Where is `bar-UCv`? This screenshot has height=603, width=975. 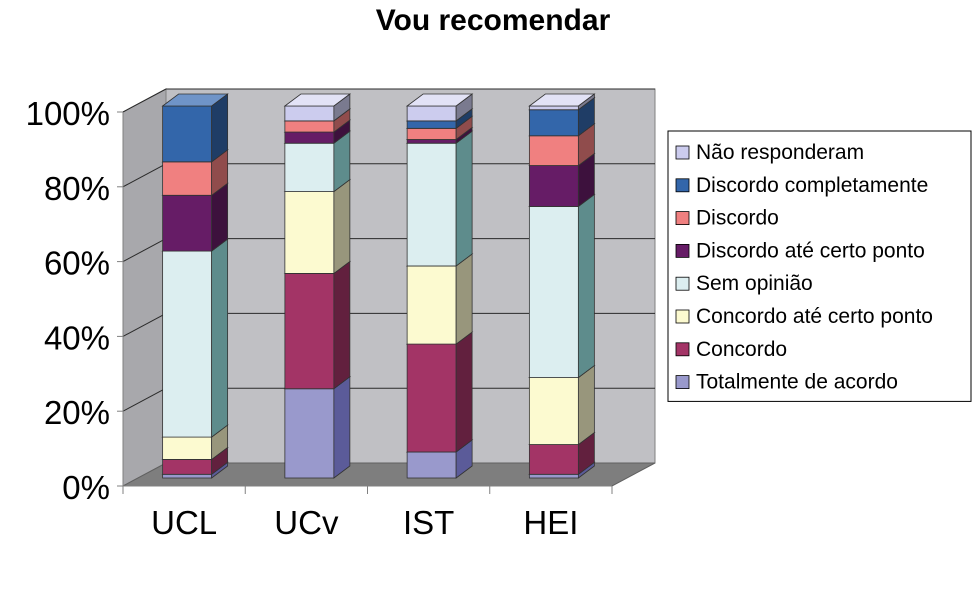 bar-UCv is located at coordinates (317, 286).